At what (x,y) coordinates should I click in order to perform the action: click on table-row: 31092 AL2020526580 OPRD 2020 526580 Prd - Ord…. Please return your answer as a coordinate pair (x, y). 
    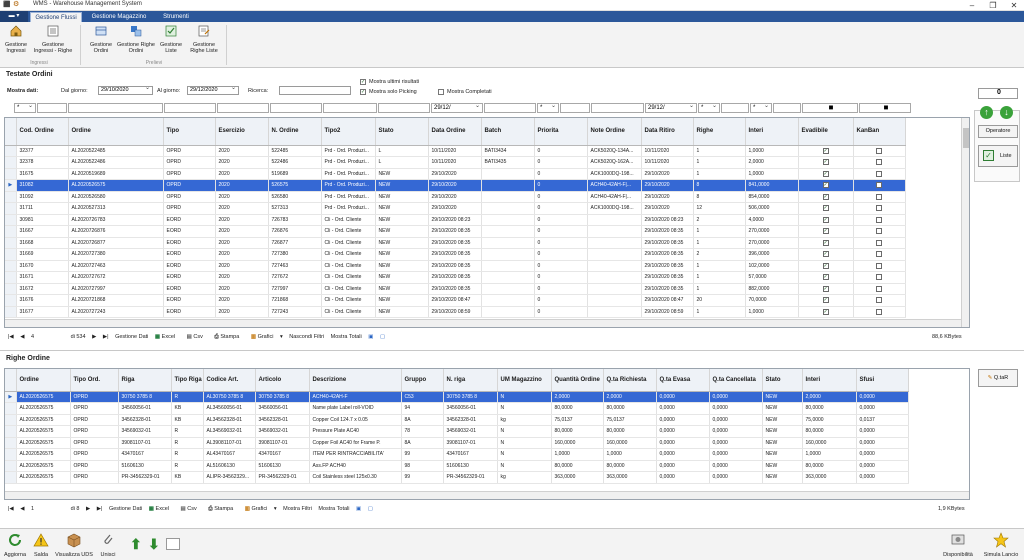
    Looking at the image, I should click on (455, 197).